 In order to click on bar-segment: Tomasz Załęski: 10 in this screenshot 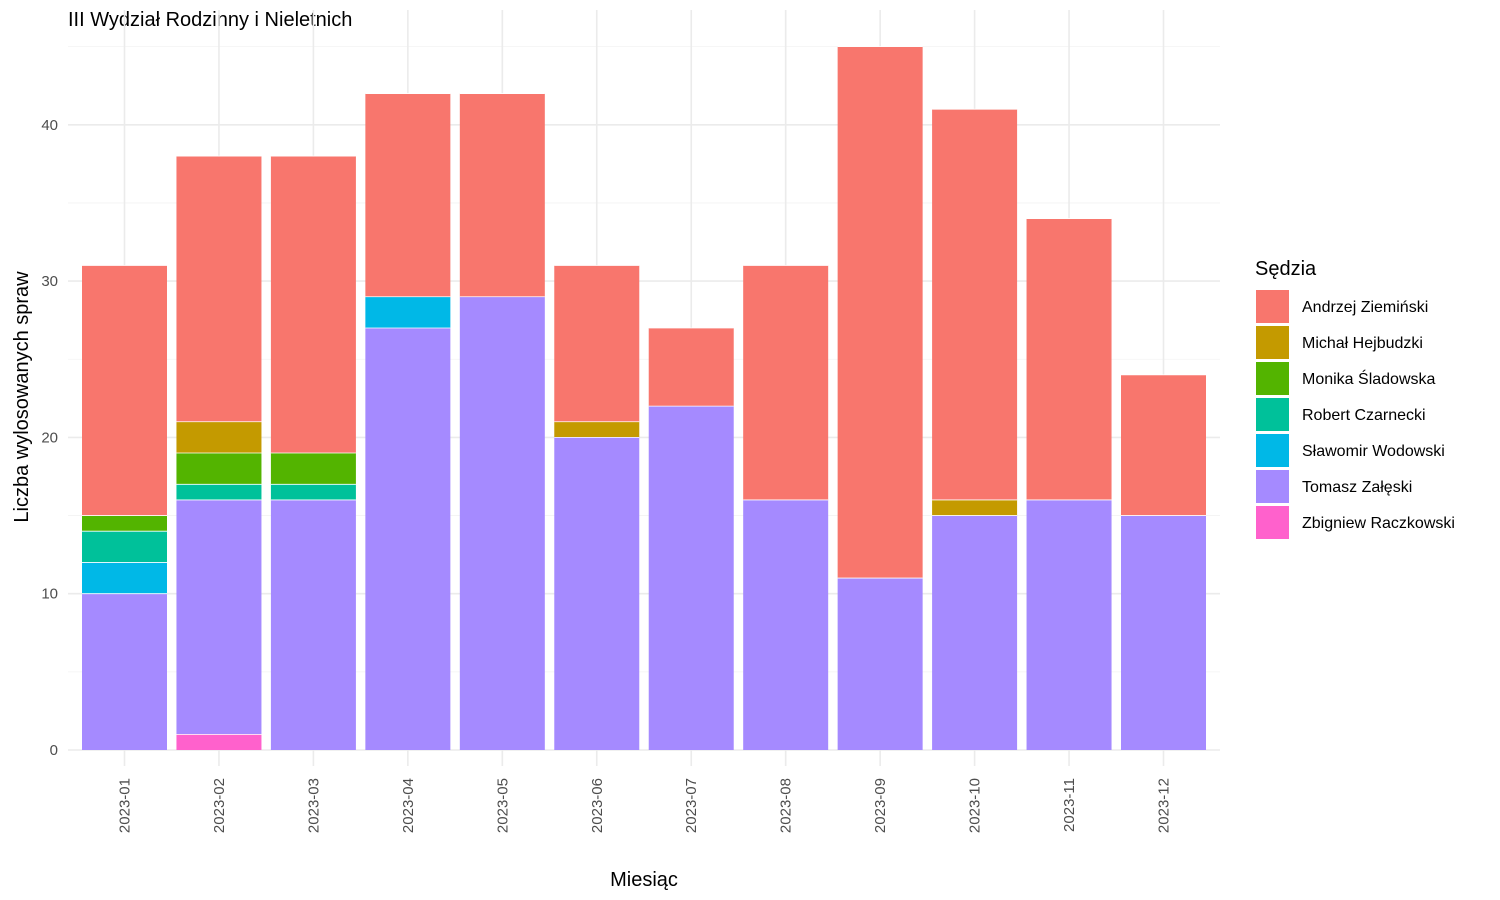, I will do `click(124, 671)`.